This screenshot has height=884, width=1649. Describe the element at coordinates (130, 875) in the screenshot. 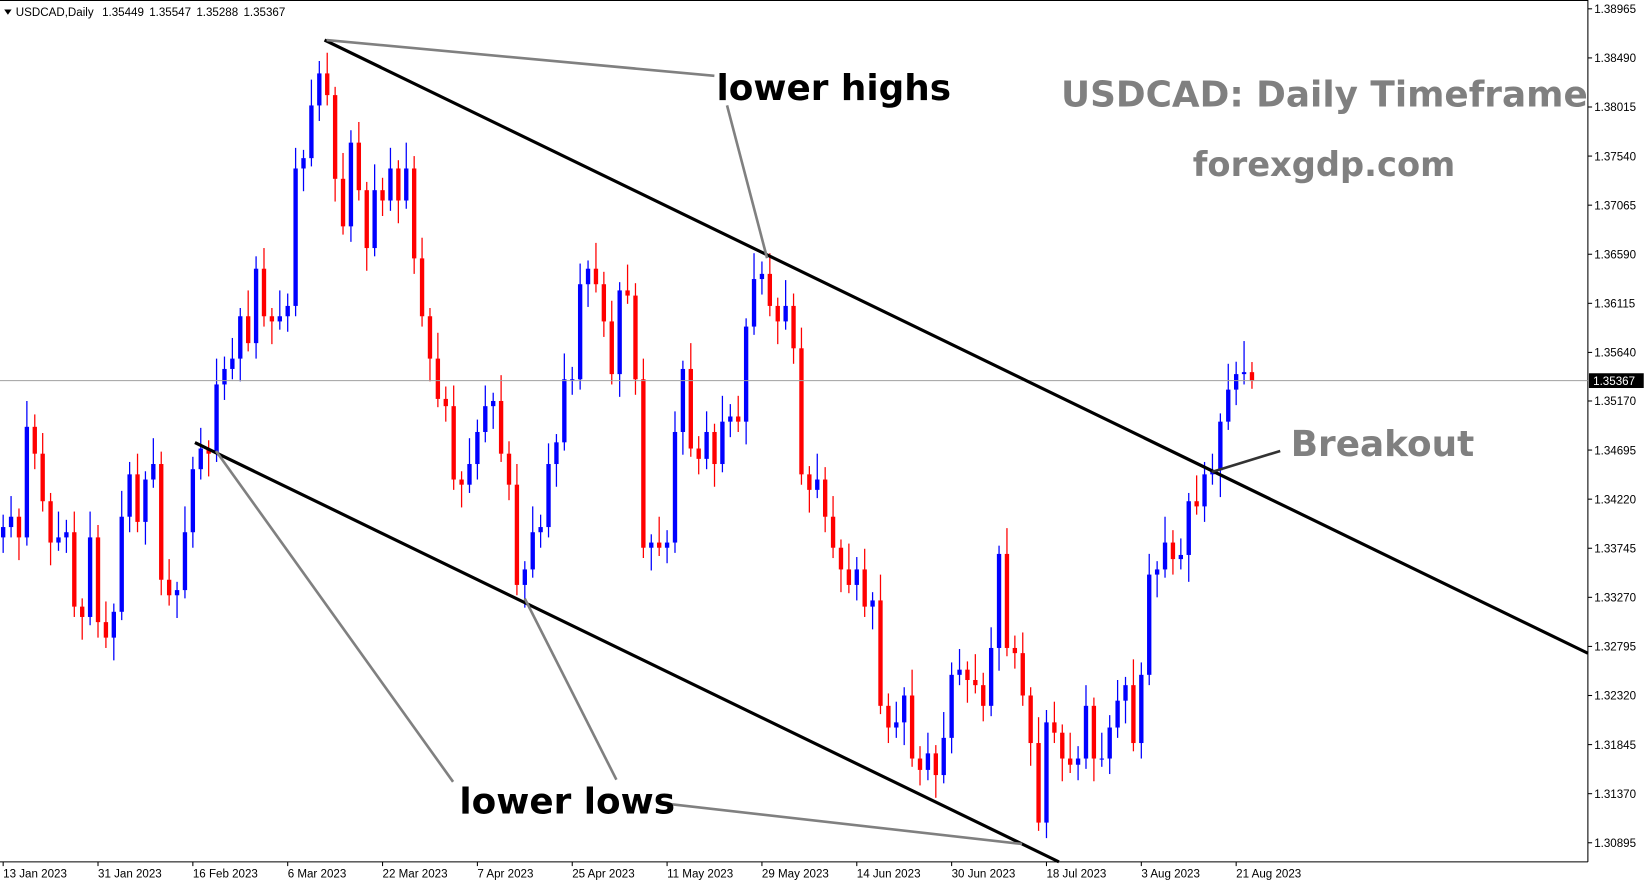

I see `x-tick-label: 31 Jan 2023` at that location.